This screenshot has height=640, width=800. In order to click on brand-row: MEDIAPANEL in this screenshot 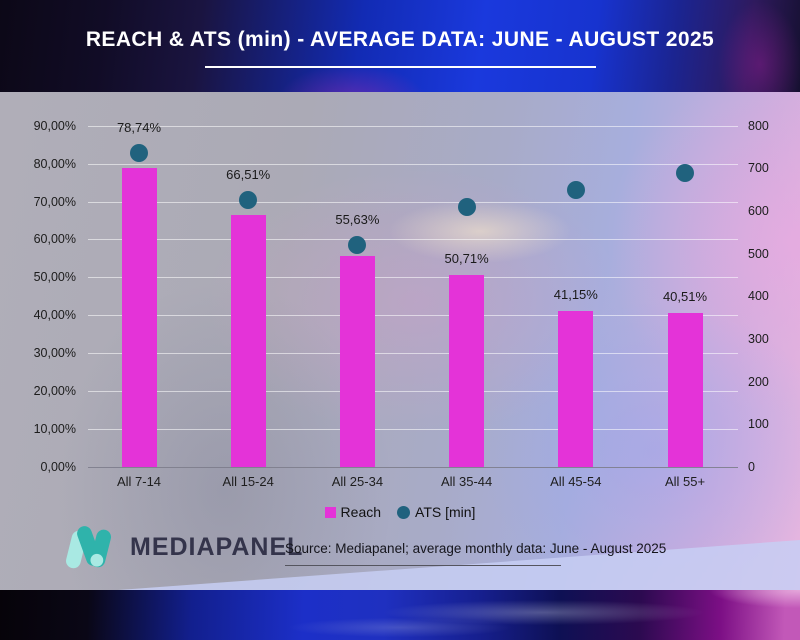, I will do `click(182, 547)`.